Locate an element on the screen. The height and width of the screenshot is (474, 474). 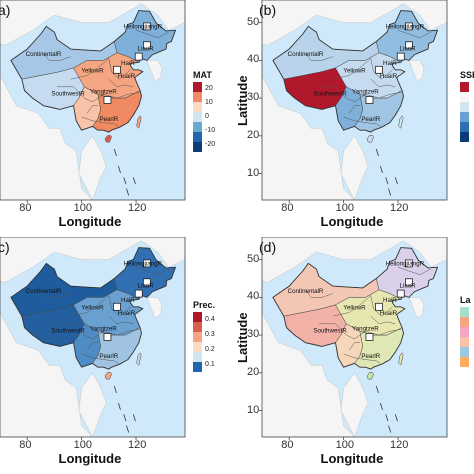
y-axis-title: Latitude is located at coordinates (242, 337).